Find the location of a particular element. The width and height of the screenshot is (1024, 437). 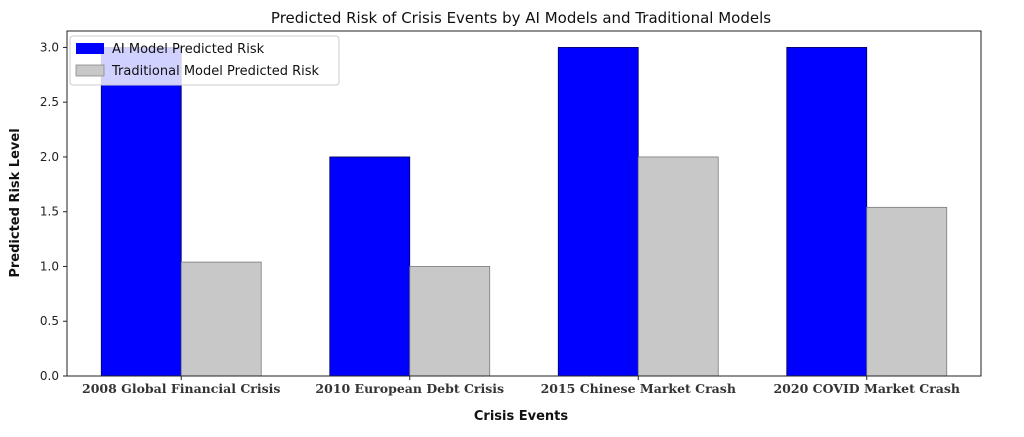

legend-label-ai: AI Model Predicted Risk is located at coordinates (188, 49).